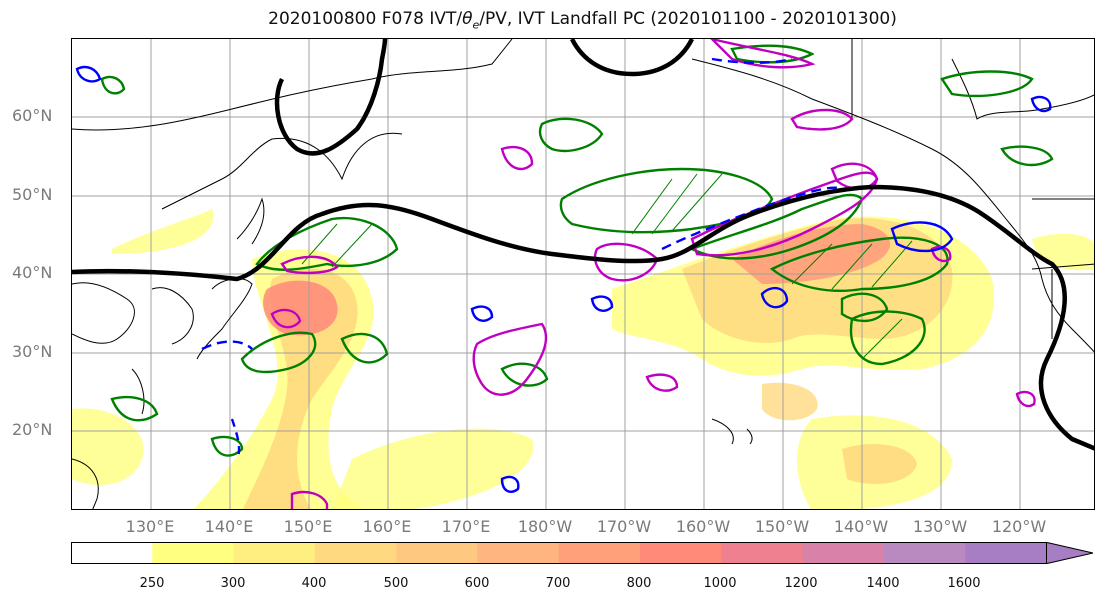  I want to click on lon-label-130w: 130°W, so click(940, 526).